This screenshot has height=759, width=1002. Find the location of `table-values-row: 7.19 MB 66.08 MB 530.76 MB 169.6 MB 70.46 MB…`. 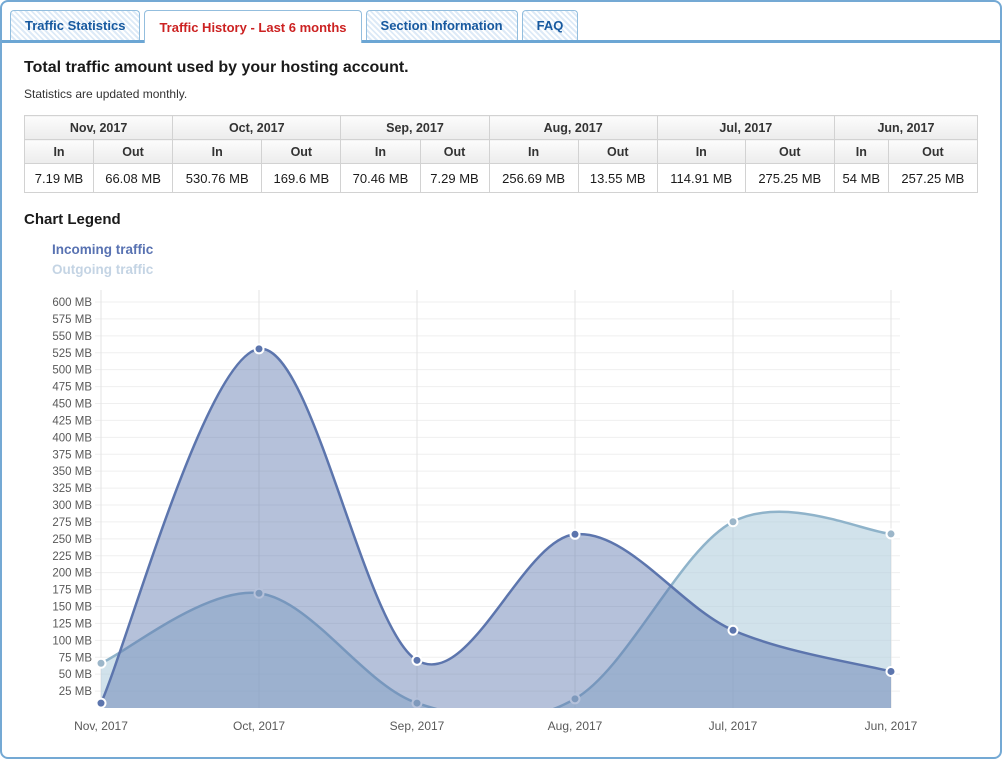

table-values-row: 7.19 MB 66.08 MB 530.76 MB 169.6 MB 70.46 MB… is located at coordinates (501, 178).